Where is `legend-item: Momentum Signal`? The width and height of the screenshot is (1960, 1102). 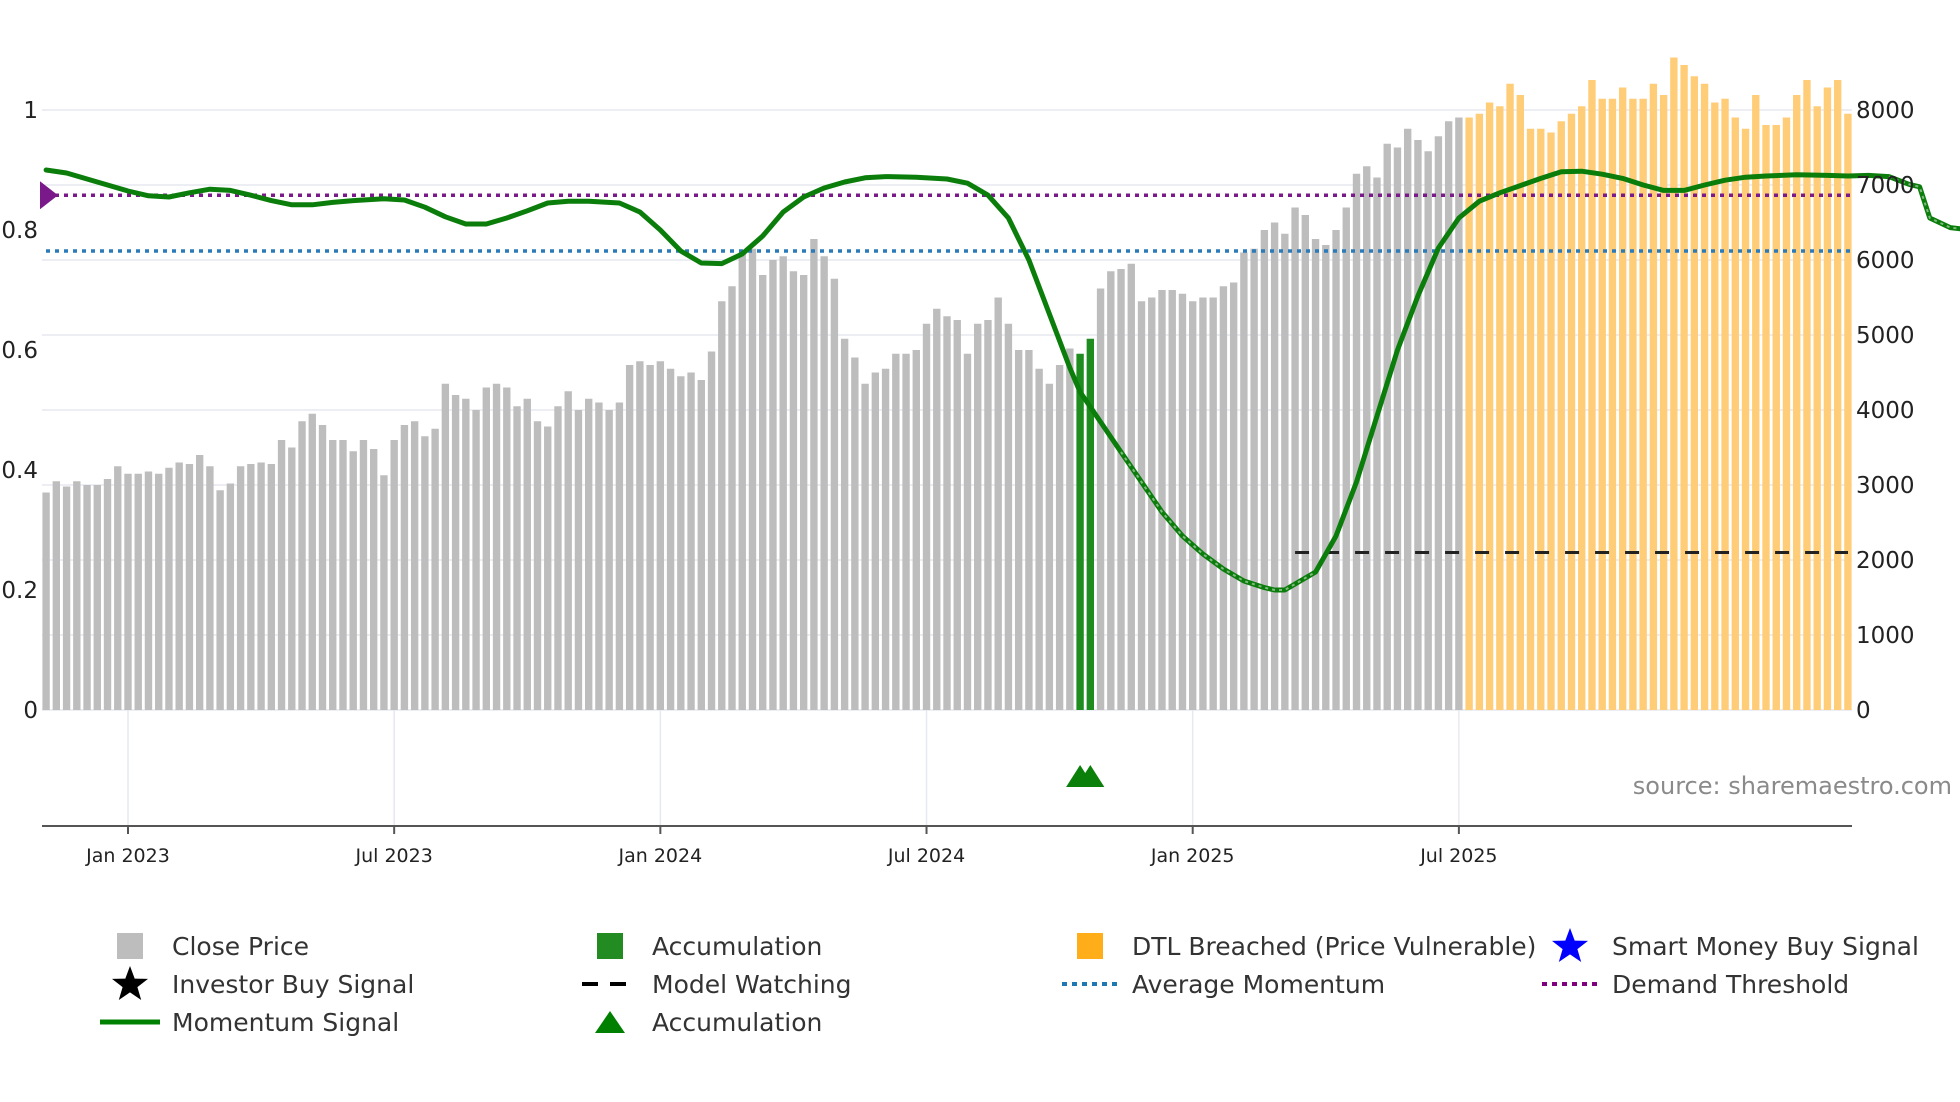 legend-item: Momentum Signal is located at coordinates (249, 1022).